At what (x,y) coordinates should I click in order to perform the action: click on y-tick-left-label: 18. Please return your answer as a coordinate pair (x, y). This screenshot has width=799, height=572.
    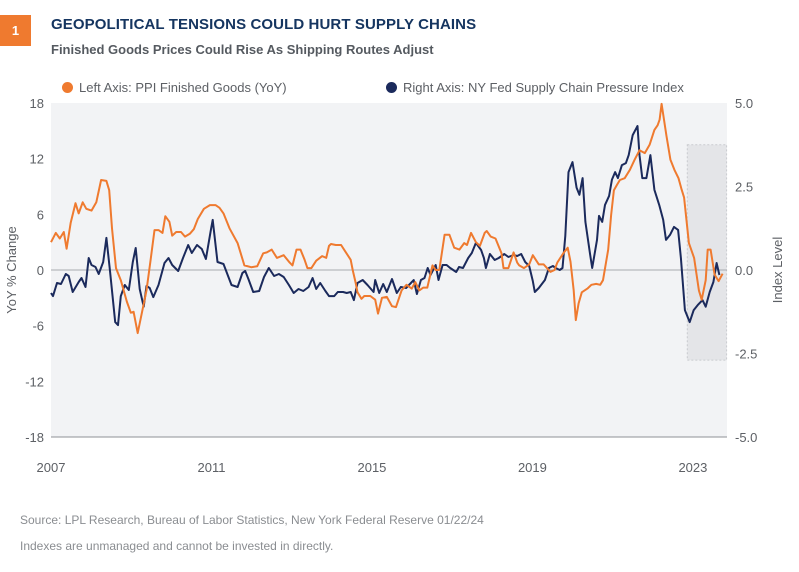
    Looking at the image, I should click on (37, 103).